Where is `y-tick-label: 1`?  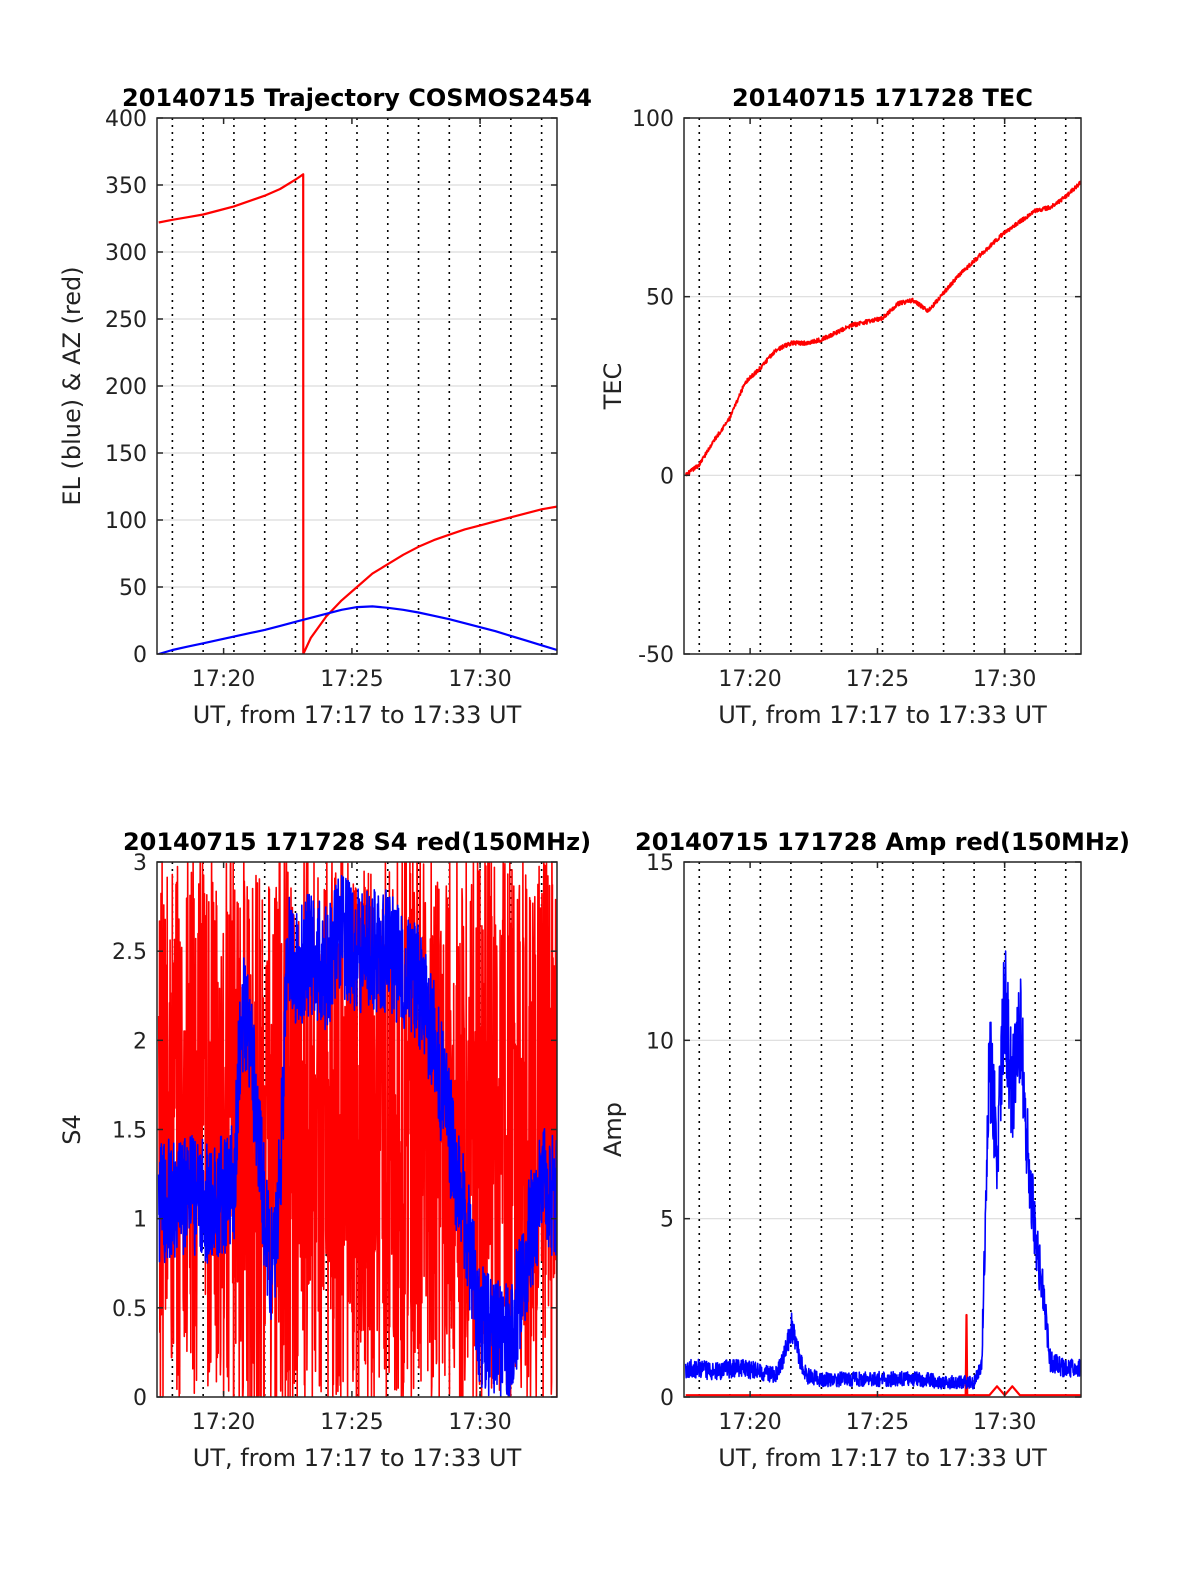 y-tick-label: 1 is located at coordinates (140, 1220).